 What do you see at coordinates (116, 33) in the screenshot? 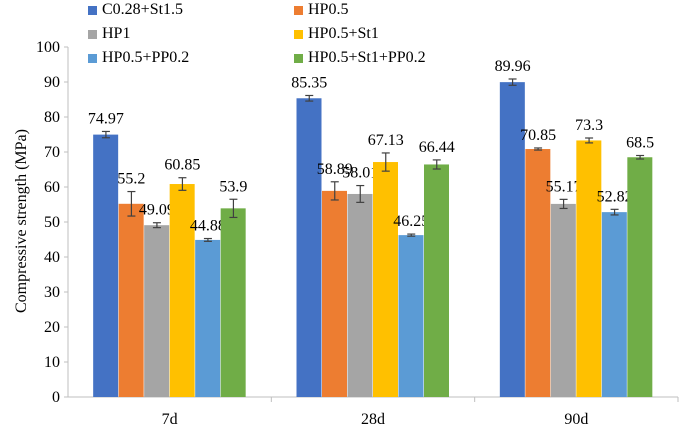
I see `legend-label: HP1` at bounding box center [116, 33].